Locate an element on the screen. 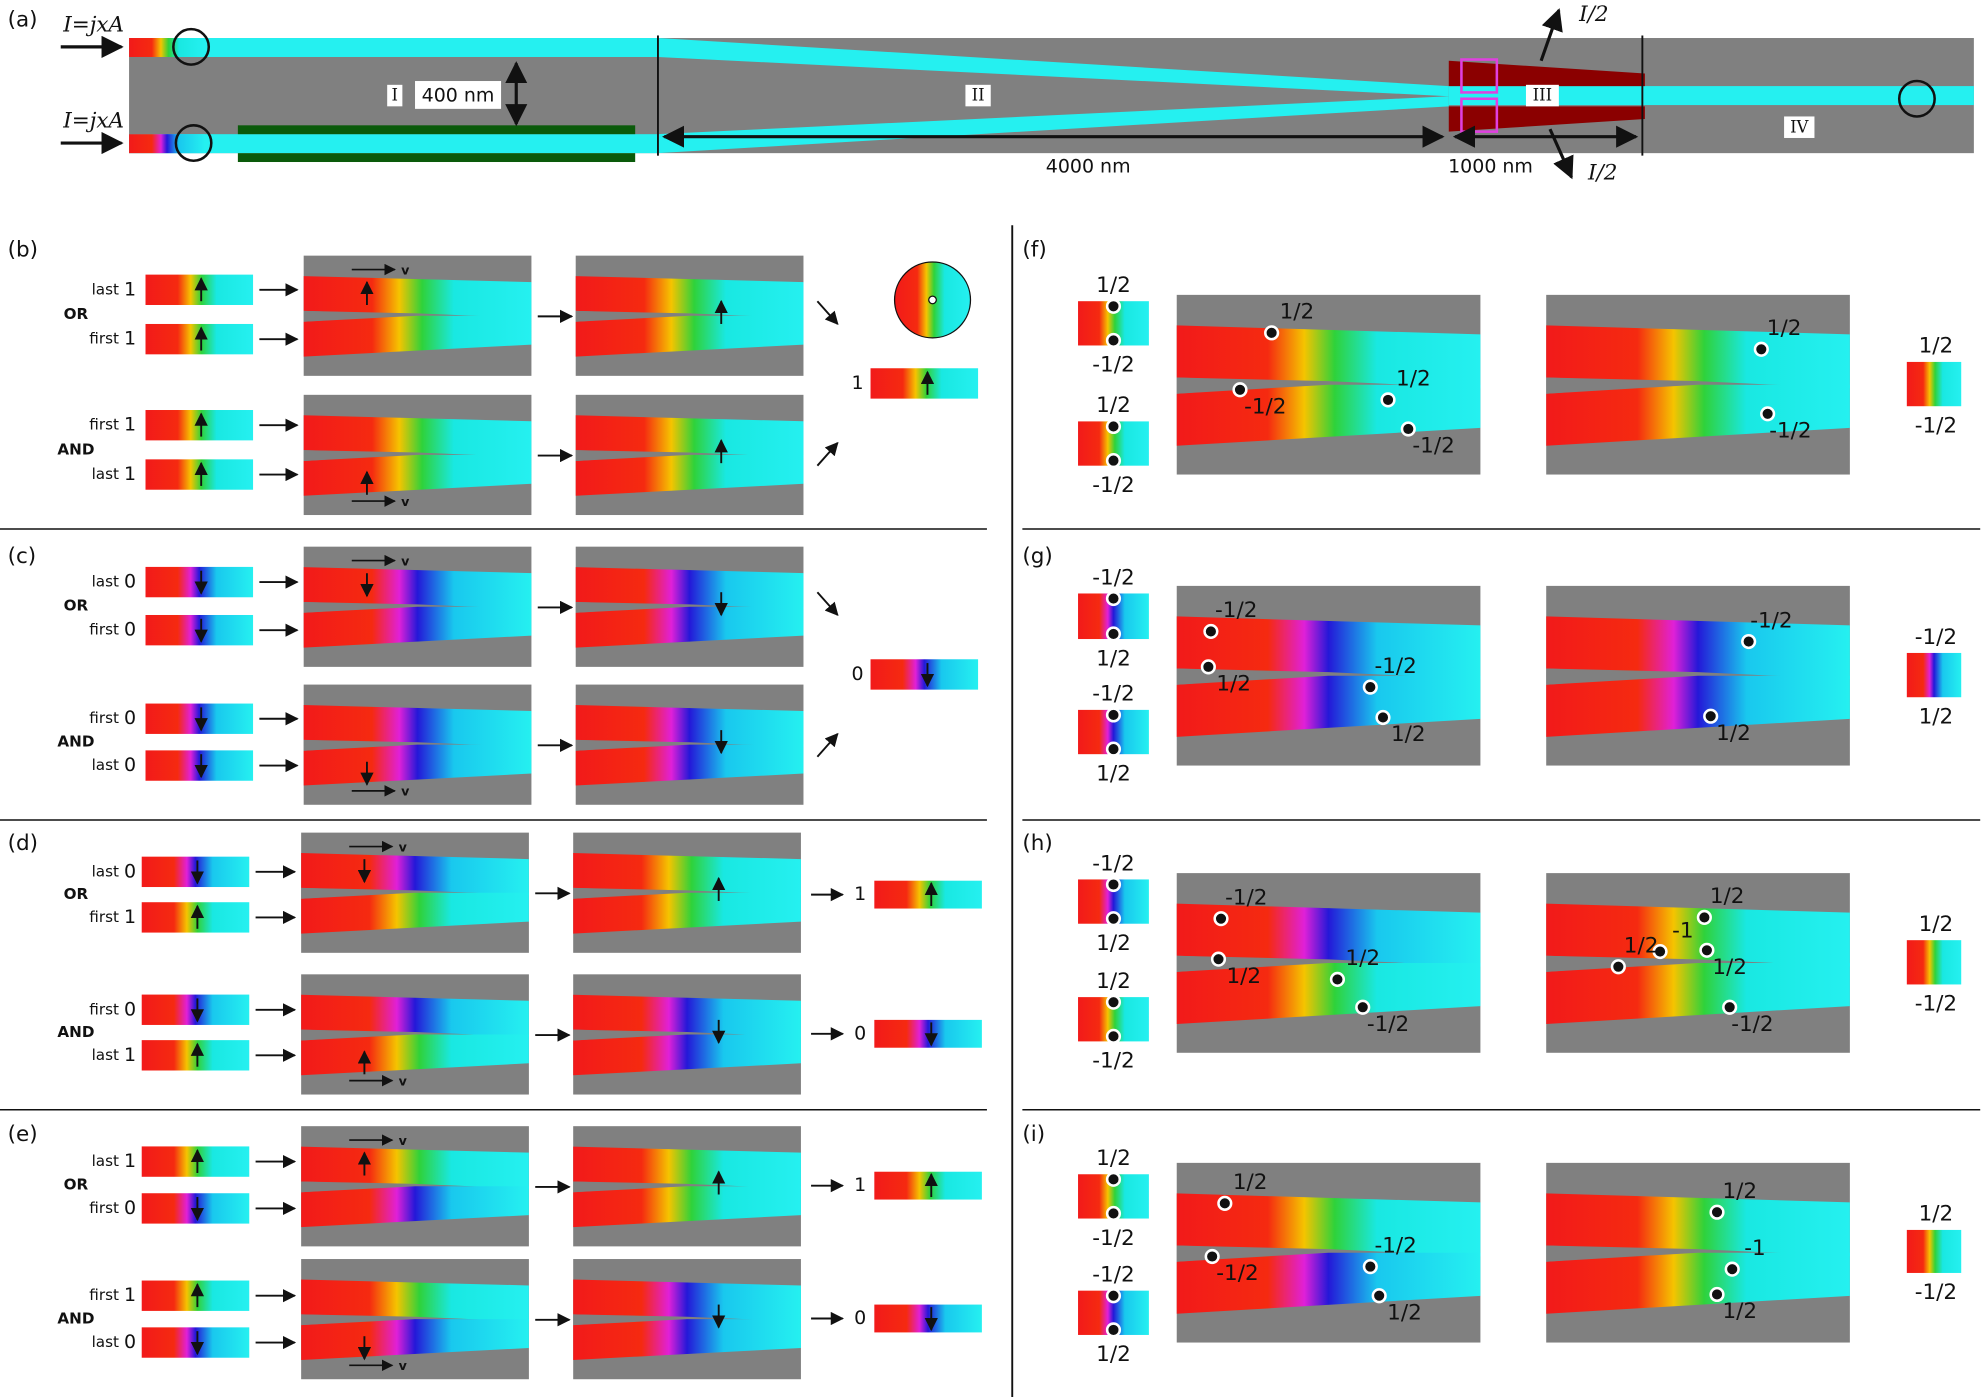 The width and height of the screenshot is (1984, 1397). region-label: III is located at coordinates (1542, 95).